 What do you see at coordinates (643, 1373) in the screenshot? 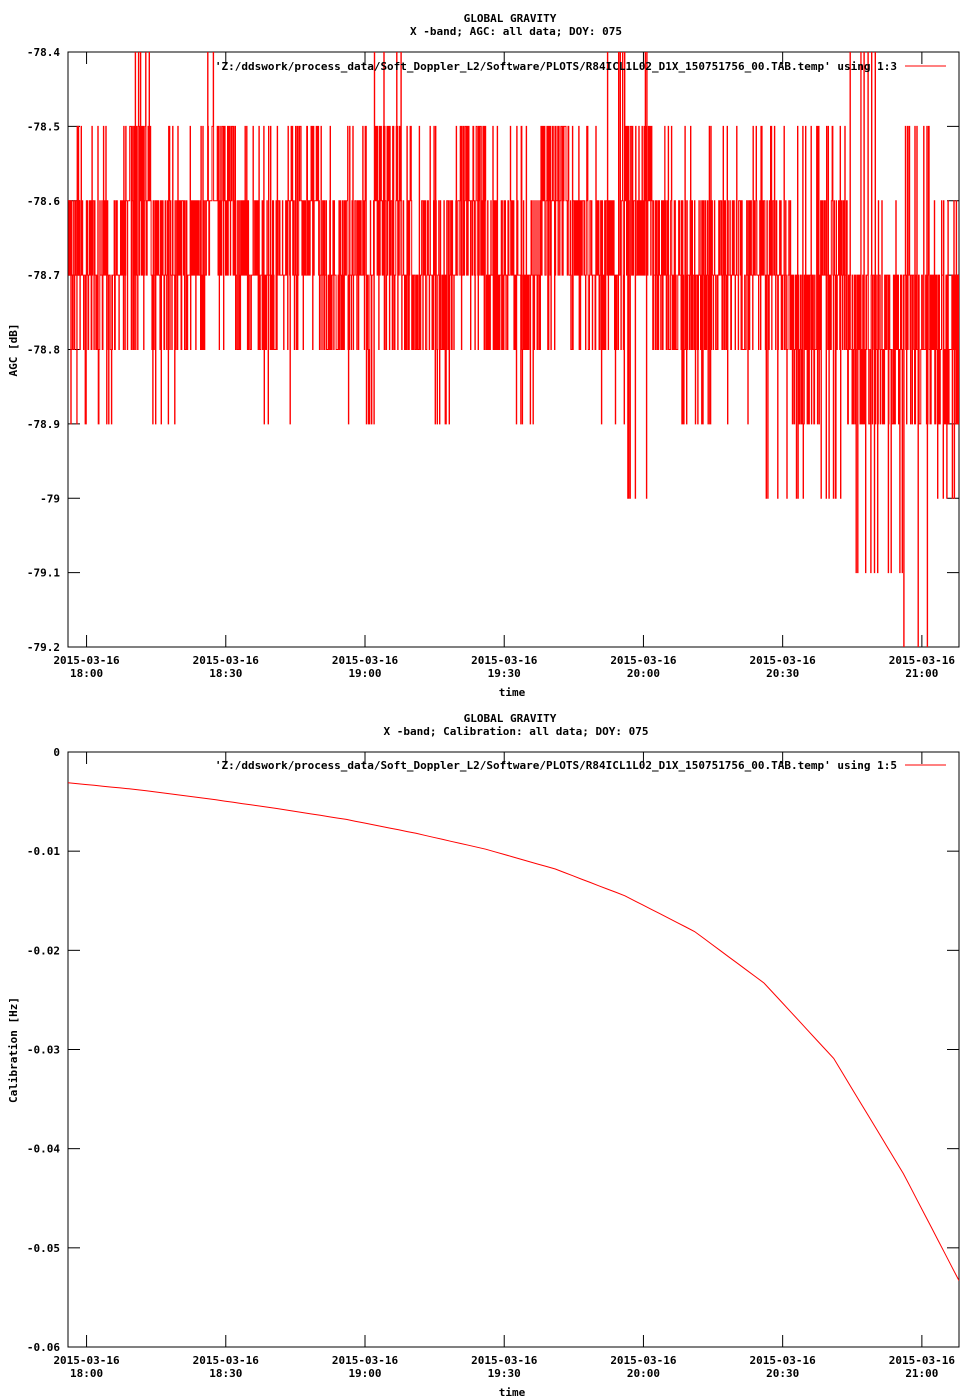
I see `calibration-x-tick-time: 20:00` at bounding box center [643, 1373].